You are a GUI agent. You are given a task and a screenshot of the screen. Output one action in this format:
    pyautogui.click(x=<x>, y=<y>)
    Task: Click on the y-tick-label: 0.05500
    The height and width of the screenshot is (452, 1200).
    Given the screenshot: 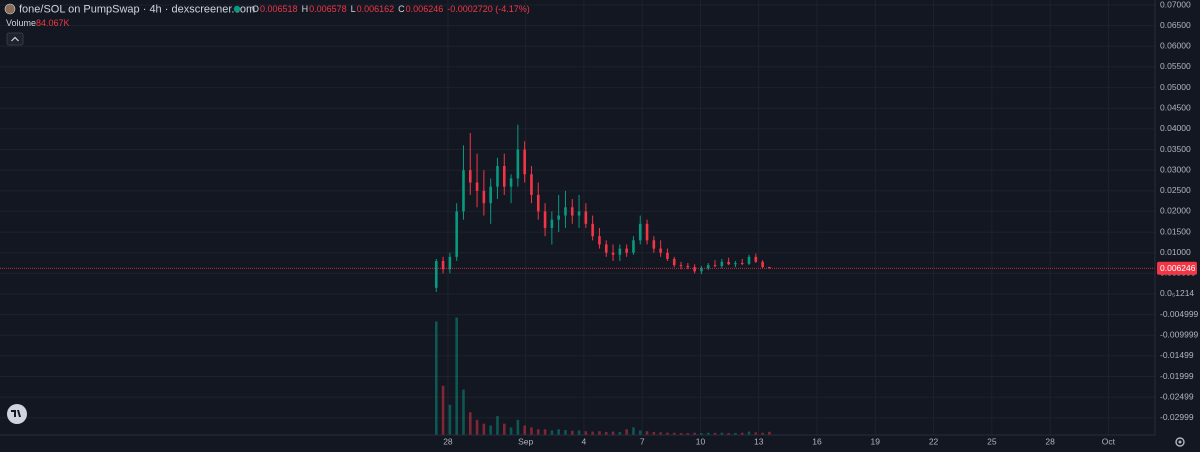 What is the action you would take?
    pyautogui.click(x=1175, y=66)
    